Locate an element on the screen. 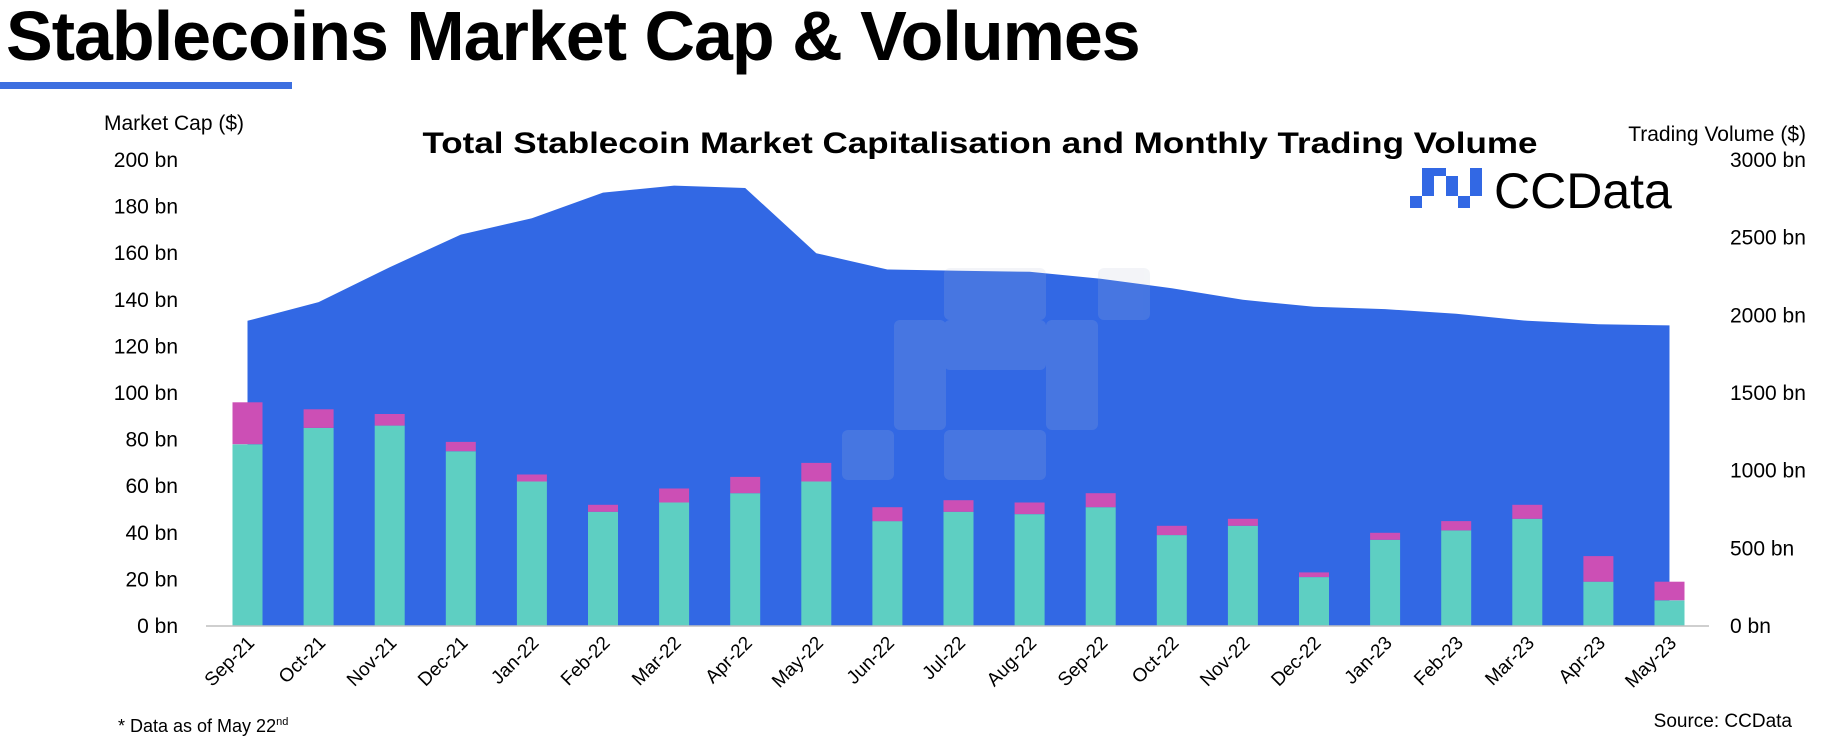 The image size is (1822, 740). x-tick-label: Dec-21 is located at coordinates (443, 662).